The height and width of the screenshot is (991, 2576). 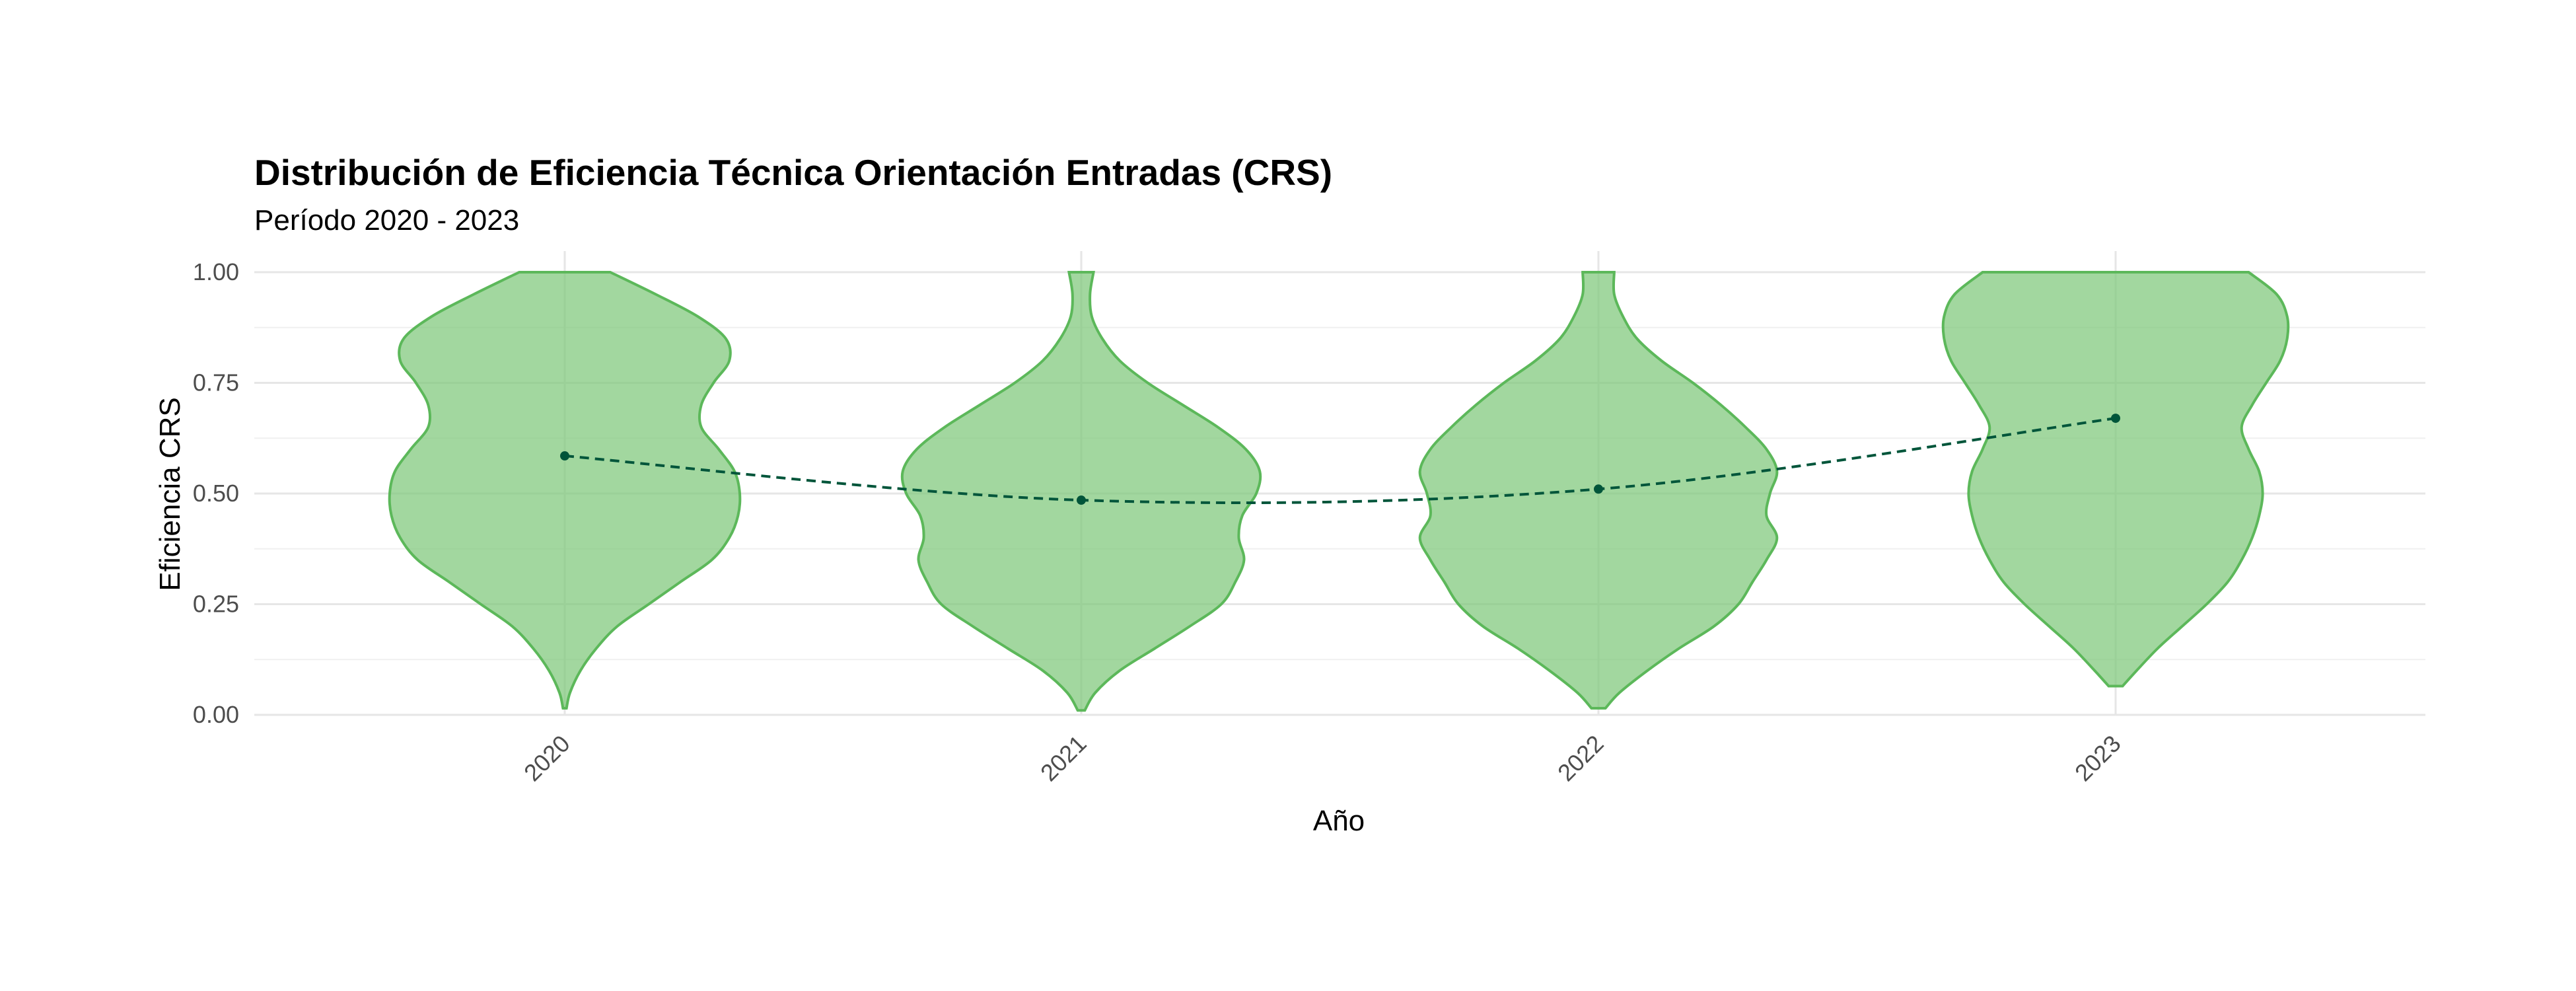 What do you see at coordinates (2097, 758) in the screenshot?
I see `x-tick-label: 2023` at bounding box center [2097, 758].